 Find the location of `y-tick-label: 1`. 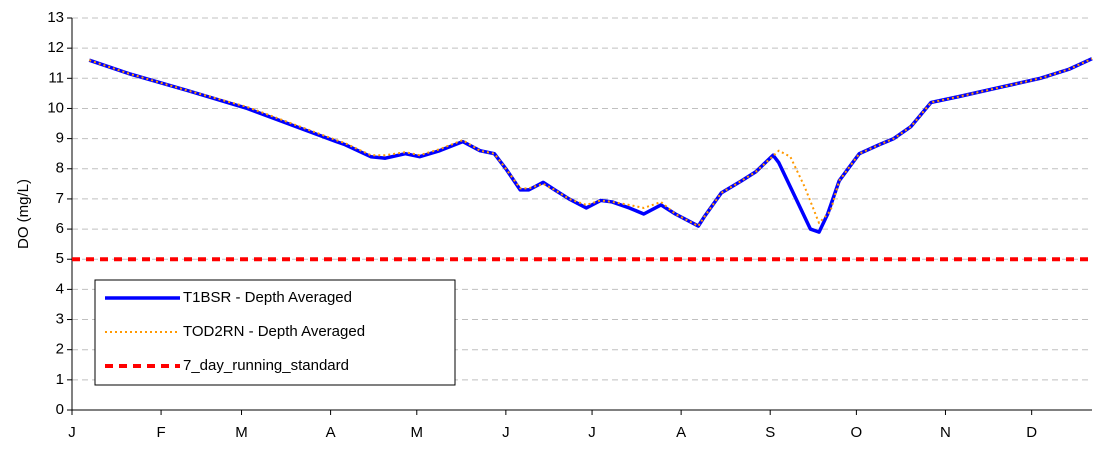

y-tick-label: 1 is located at coordinates (60, 379).